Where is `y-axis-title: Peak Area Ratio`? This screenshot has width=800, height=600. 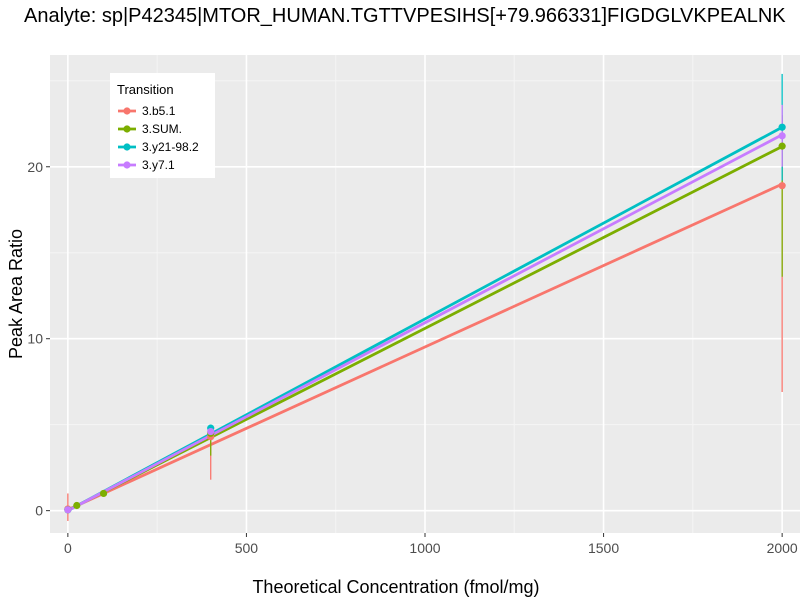 y-axis-title: Peak Area Ratio is located at coordinates (16, 294).